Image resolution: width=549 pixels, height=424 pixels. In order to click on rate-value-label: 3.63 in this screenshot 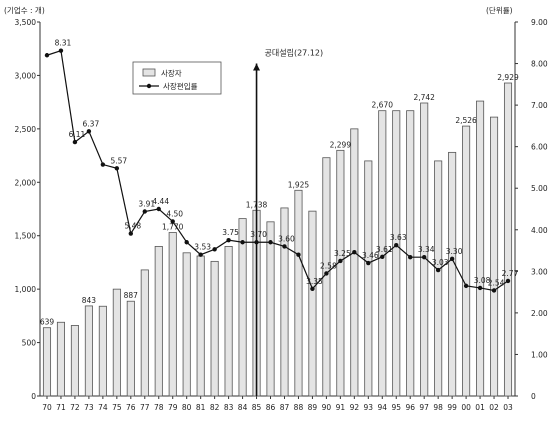, I will do `click(398, 237)`.